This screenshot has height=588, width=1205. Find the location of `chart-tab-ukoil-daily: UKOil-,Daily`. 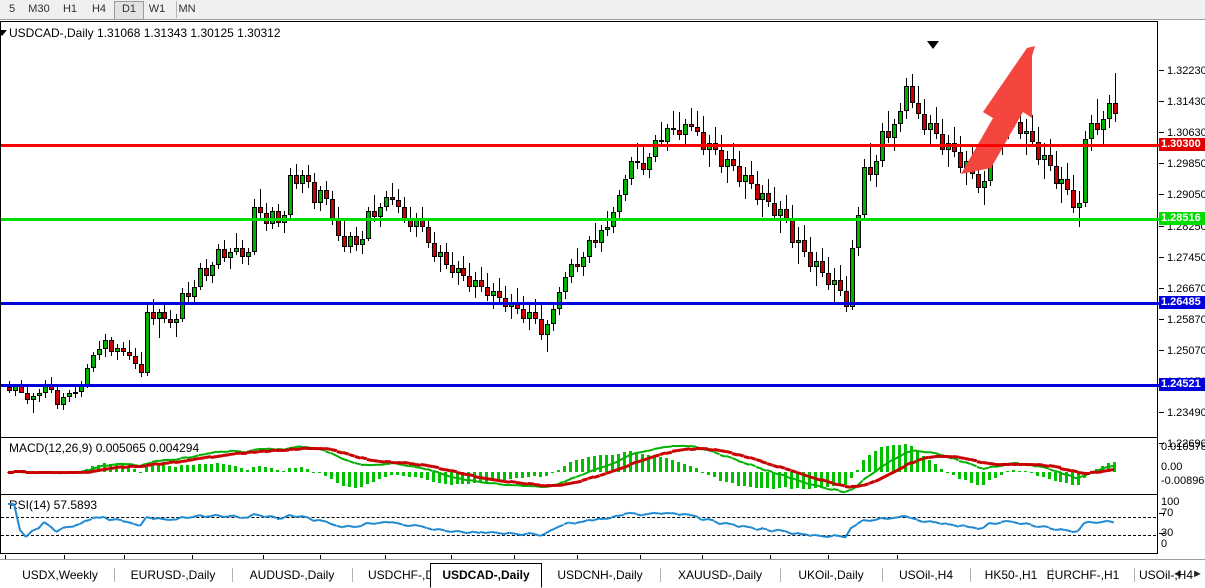

chart-tab-ukoil-daily: UKOil-,Daily is located at coordinates (831, 575).